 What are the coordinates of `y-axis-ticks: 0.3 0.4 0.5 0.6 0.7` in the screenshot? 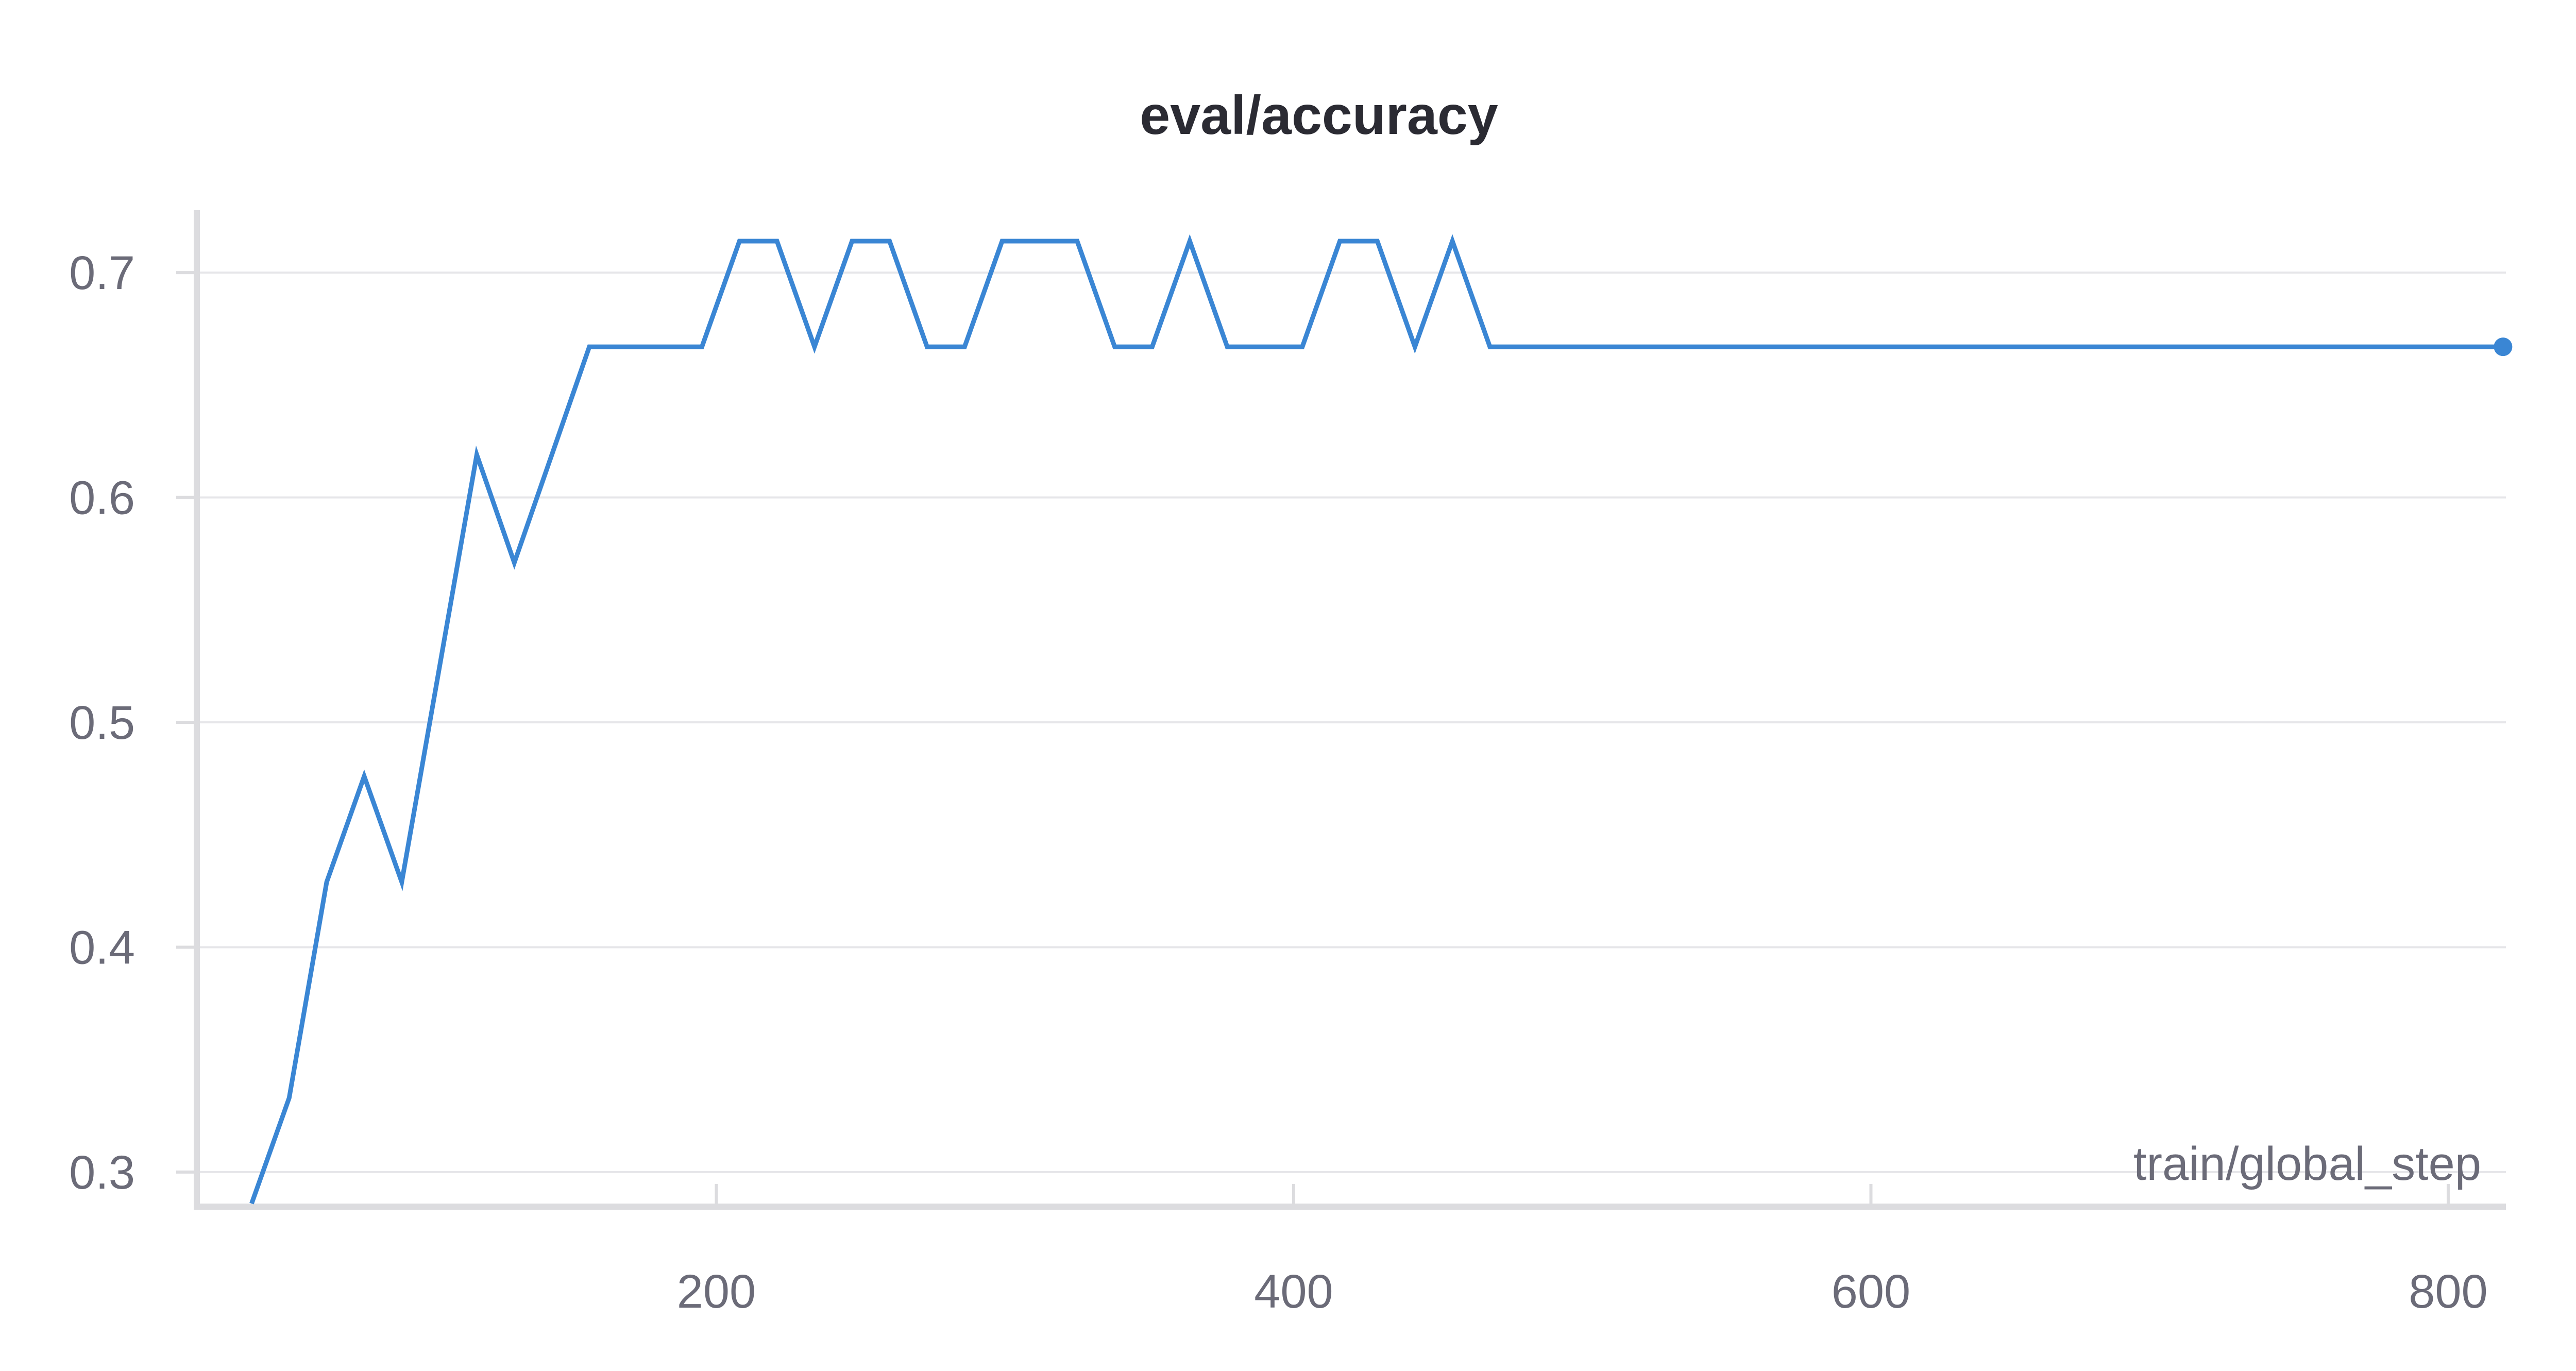 It's located at (133, 723).